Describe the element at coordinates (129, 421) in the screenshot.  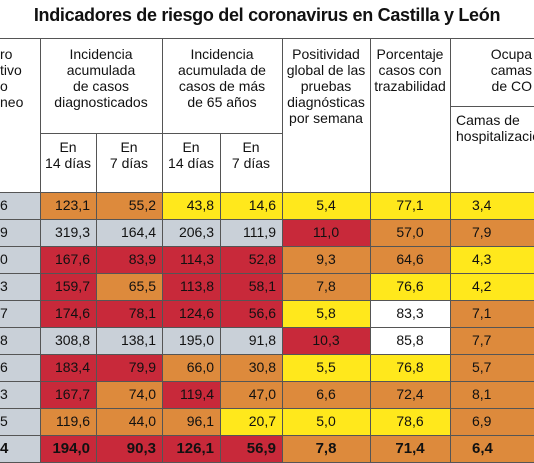
I see `cell-inc7: 44,0` at that location.